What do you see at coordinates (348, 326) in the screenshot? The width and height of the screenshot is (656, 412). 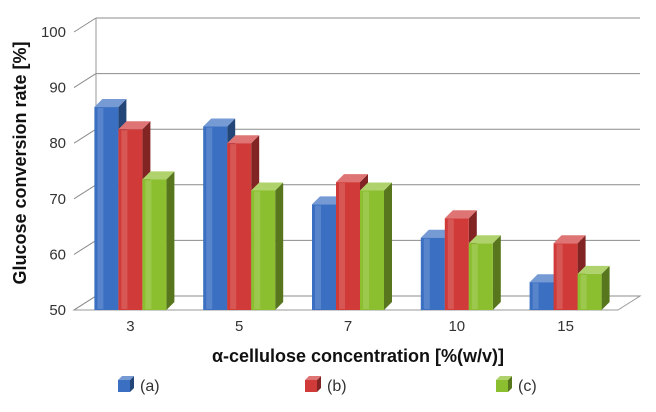 I see `x-tick-label: 7` at bounding box center [348, 326].